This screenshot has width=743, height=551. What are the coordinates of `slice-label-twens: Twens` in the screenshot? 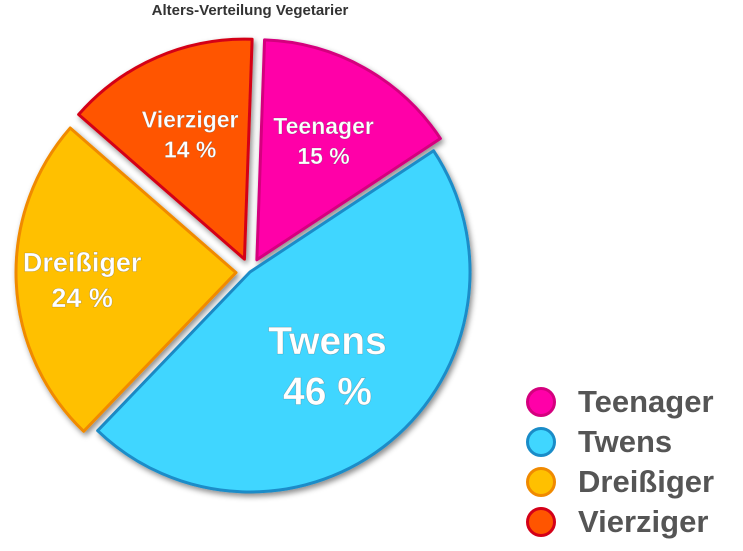 It's located at (327, 341).